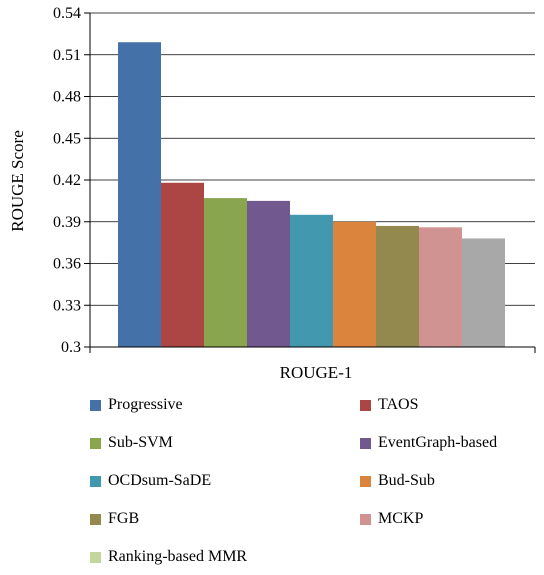  What do you see at coordinates (268, 273) in the screenshot?
I see `bar-eventgraph-based` at bounding box center [268, 273].